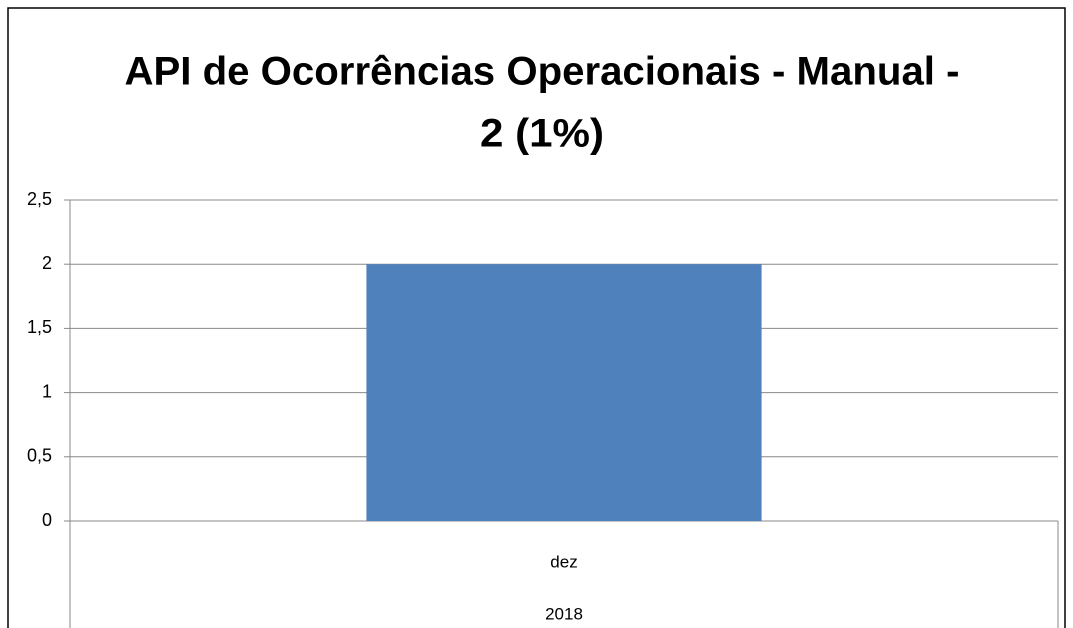 The image size is (1073, 628). Describe the element at coordinates (563, 561) in the screenshot. I see `x-tick-label: dez` at that location.